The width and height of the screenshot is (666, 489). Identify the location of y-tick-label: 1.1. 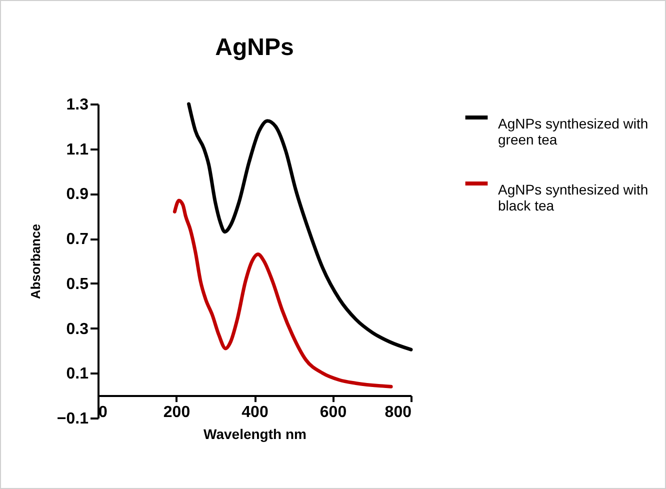
(77, 149).